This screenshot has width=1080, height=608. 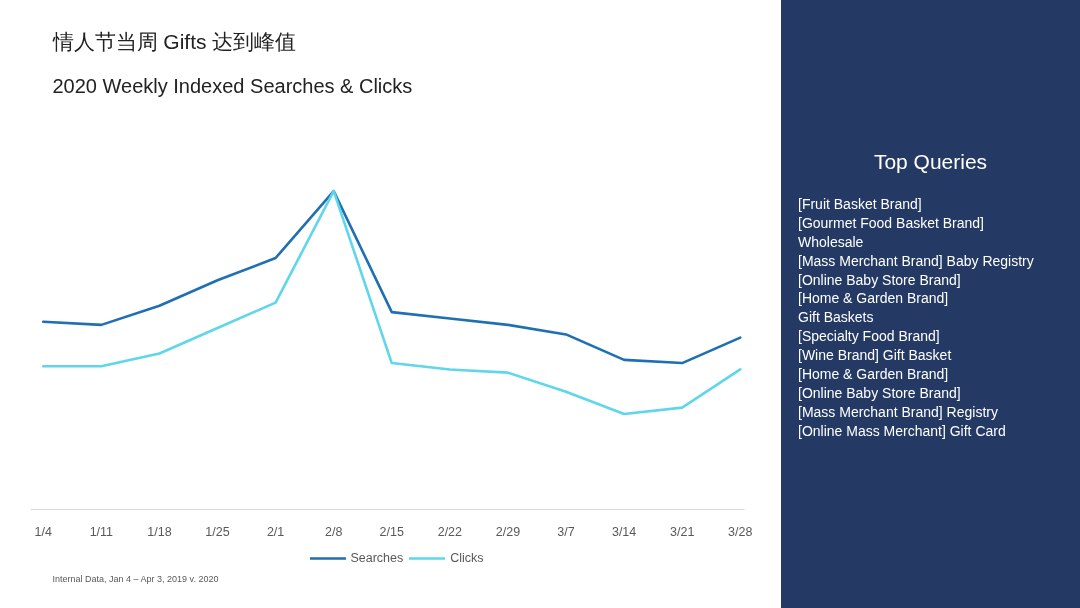 I want to click on text: Wholesale, so click(x=831, y=242).